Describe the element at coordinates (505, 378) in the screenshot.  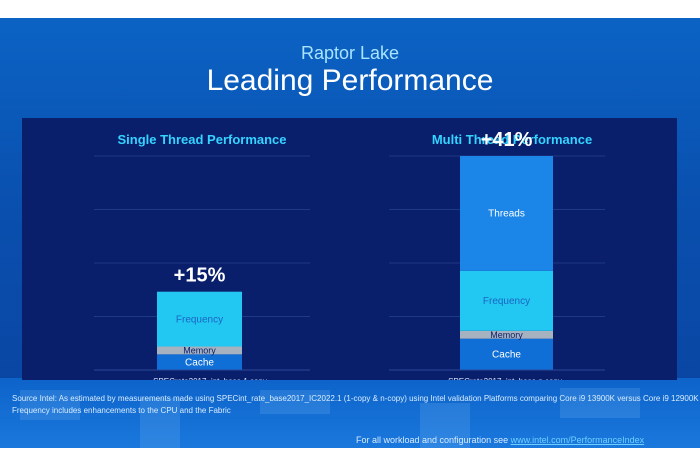
I see `multi-category-label: SPECrate2017_int_base n copy` at that location.